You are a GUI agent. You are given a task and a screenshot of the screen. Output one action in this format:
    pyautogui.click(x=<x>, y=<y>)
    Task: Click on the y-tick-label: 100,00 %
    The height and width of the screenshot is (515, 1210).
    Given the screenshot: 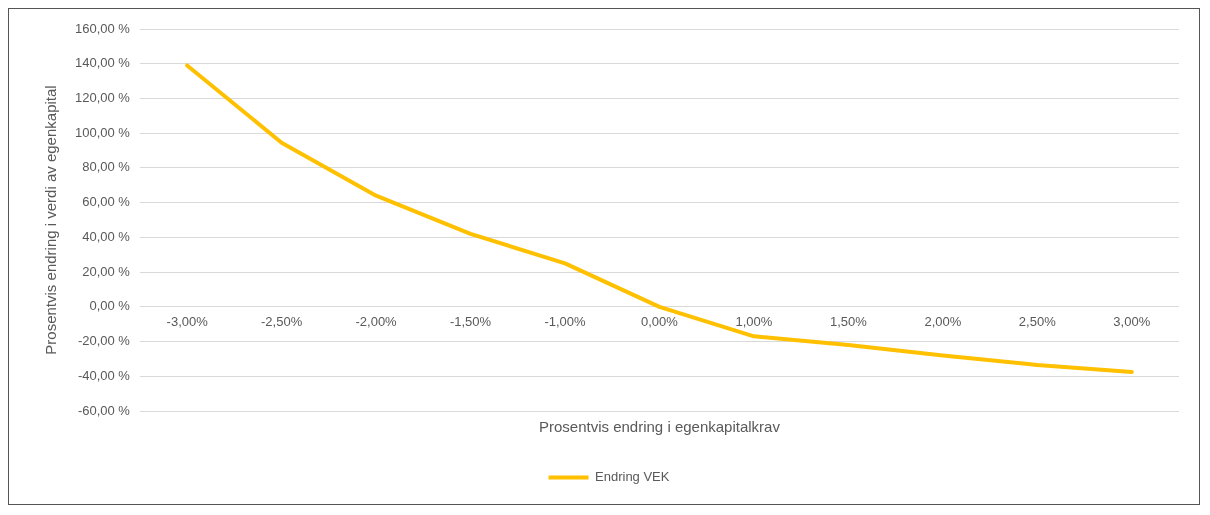 What is the action you would take?
    pyautogui.click(x=103, y=132)
    